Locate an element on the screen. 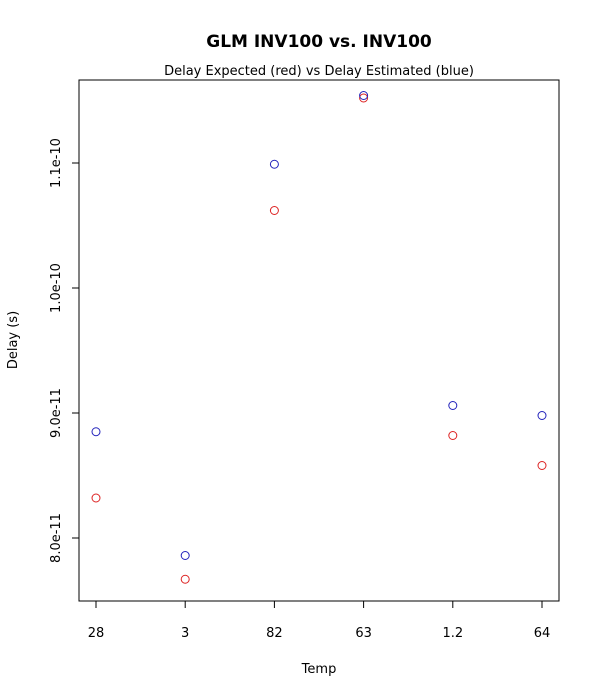  y-axis: 8.0e-11 9.0e-11 1.0e-10 1.1e-10 is located at coordinates (64, 350).